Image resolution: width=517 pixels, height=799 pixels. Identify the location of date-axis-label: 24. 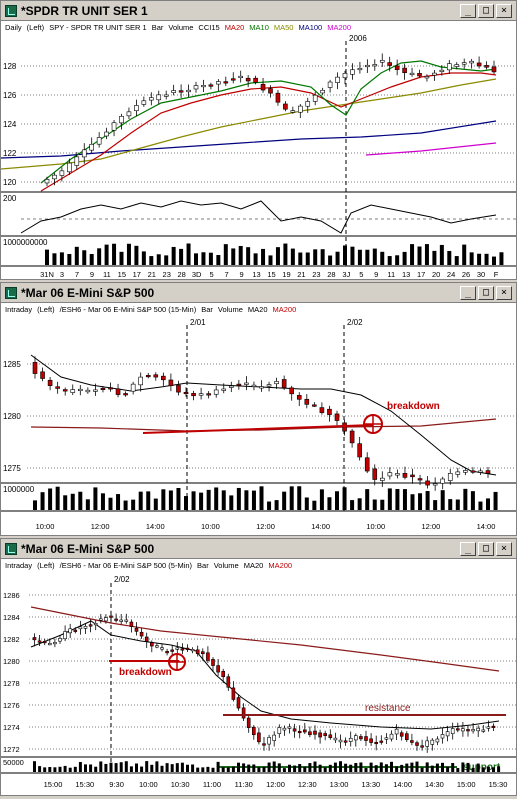
(451, 274).